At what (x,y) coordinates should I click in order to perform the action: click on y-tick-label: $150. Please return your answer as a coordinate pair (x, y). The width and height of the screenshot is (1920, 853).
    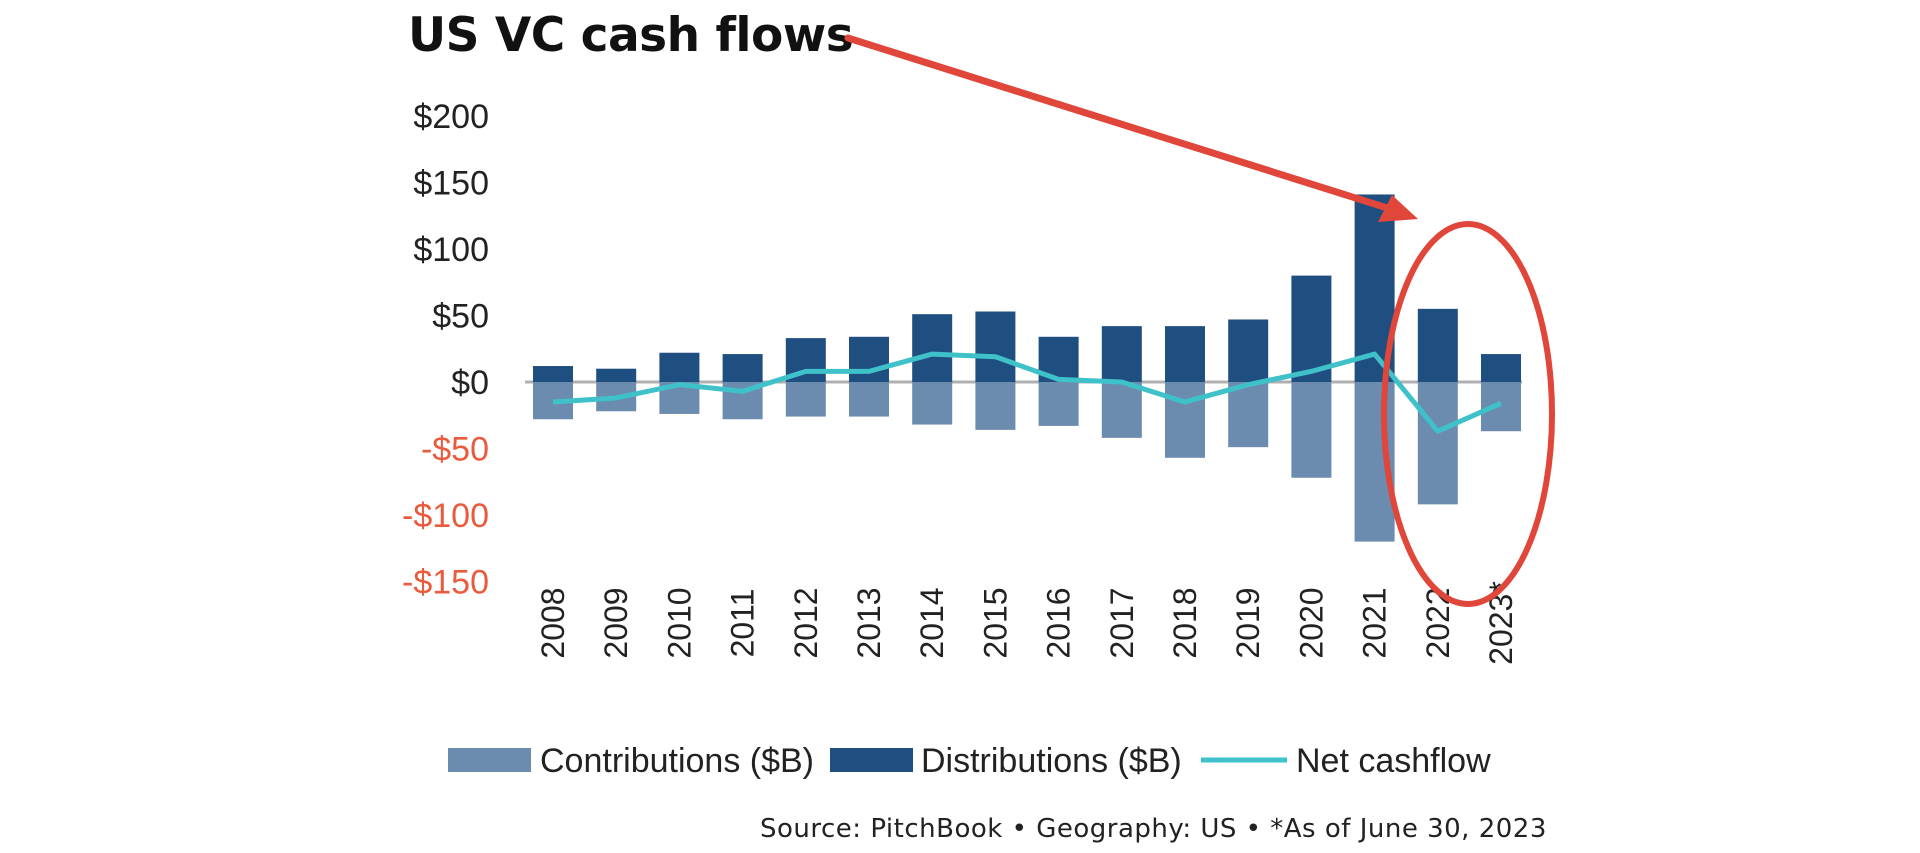
    Looking at the image, I should click on (451, 184).